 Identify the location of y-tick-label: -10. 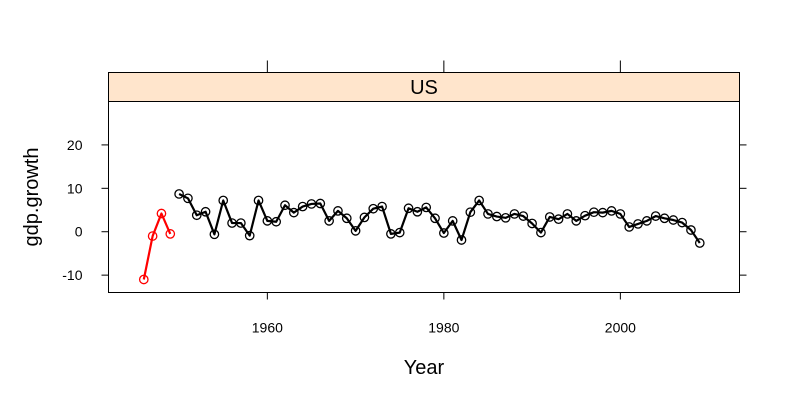
(72, 275).